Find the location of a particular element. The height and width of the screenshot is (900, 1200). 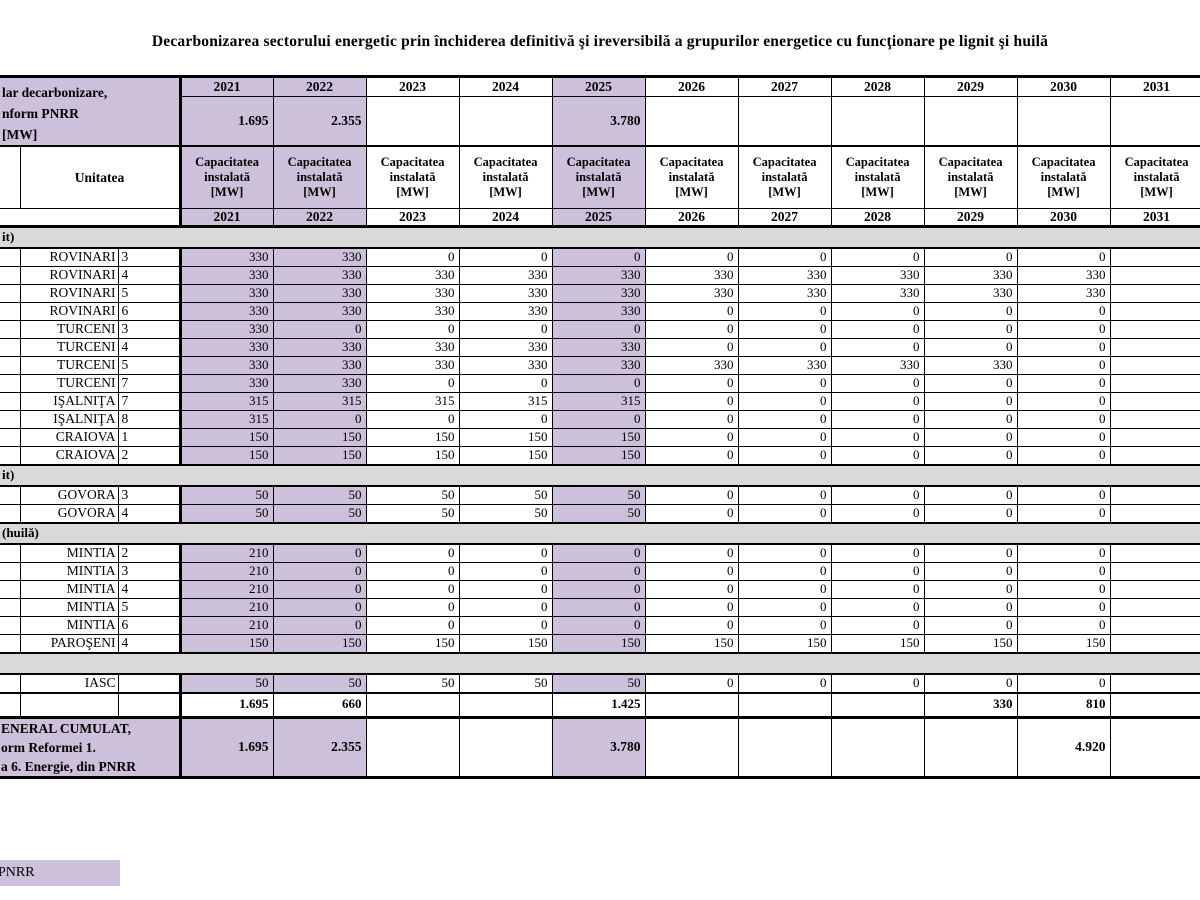

plant-name-cell: TURCENI is located at coordinates (69, 347).